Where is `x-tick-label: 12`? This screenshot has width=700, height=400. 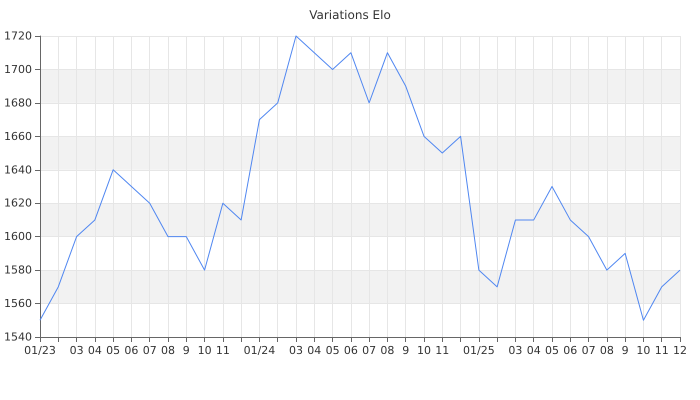
x-tick-label: 12 is located at coordinates (680, 350).